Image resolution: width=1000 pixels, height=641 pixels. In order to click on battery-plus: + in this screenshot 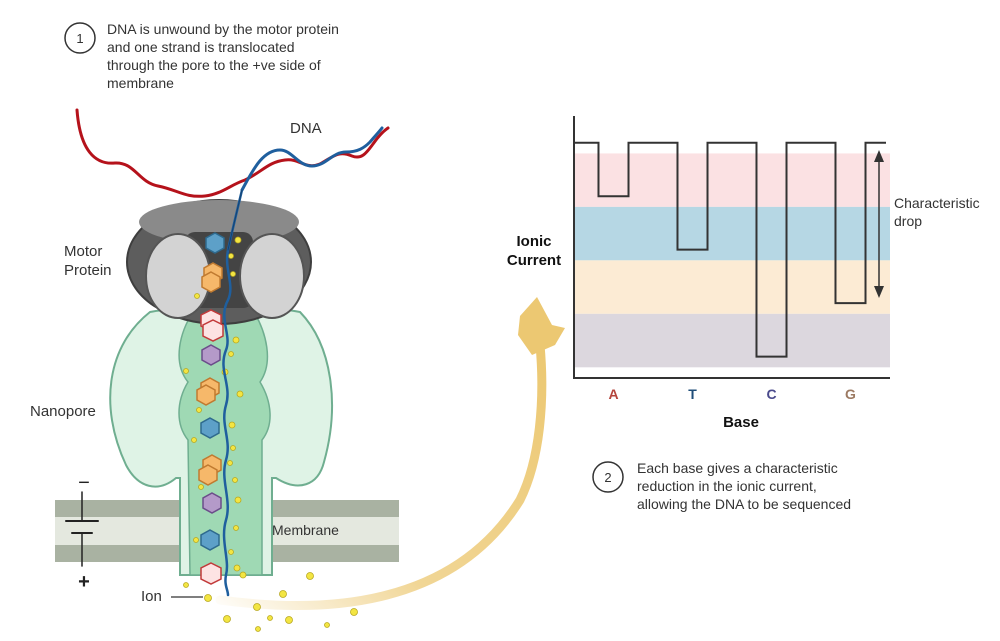, I will do `click(84, 582)`.